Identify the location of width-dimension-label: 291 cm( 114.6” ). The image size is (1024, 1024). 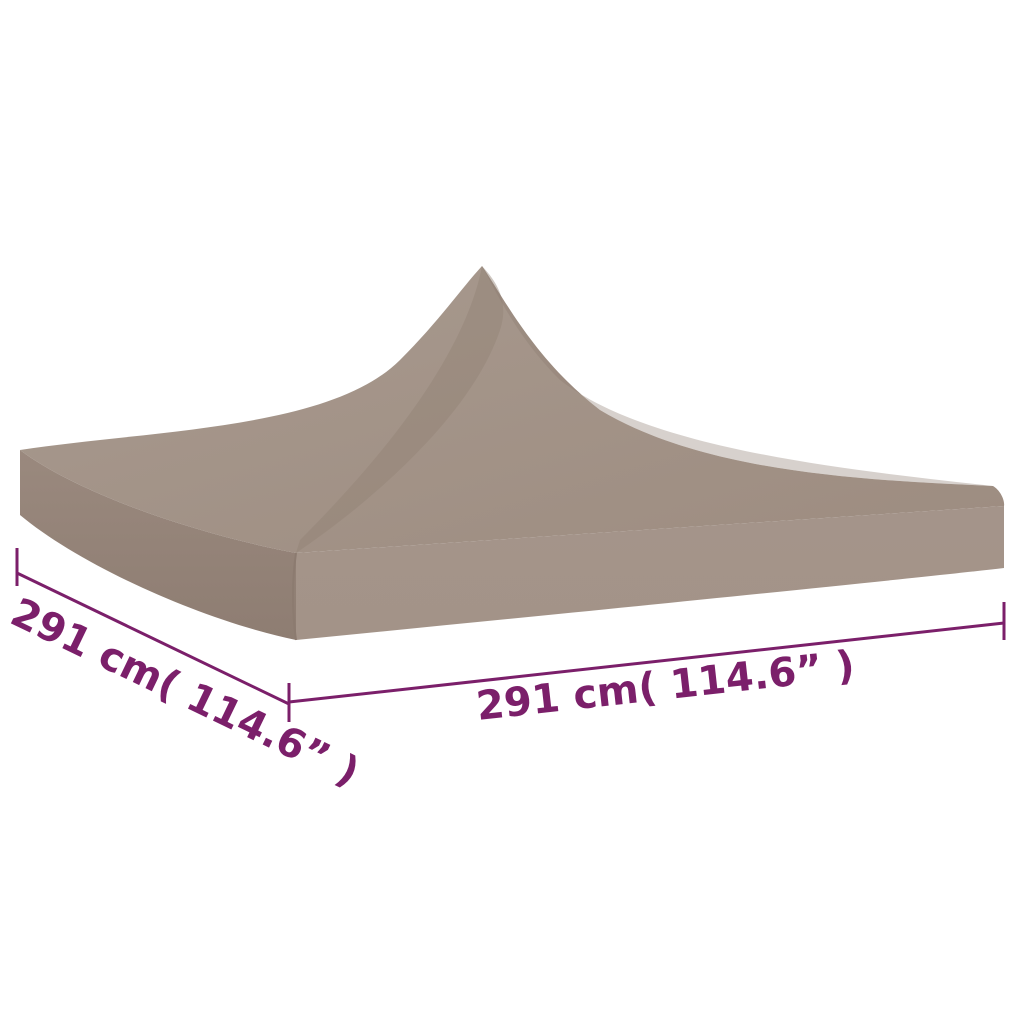
(665, 686).